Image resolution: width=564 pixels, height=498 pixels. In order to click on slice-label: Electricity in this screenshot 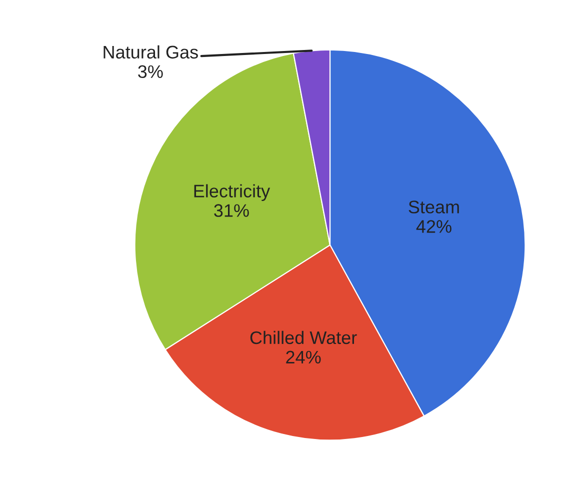, I will do `click(232, 193)`.